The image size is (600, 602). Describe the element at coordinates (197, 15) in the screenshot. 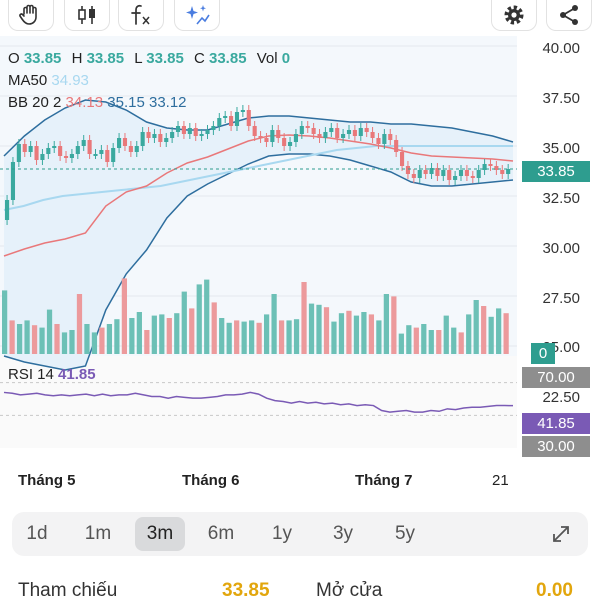

I see `ai-button` at that location.